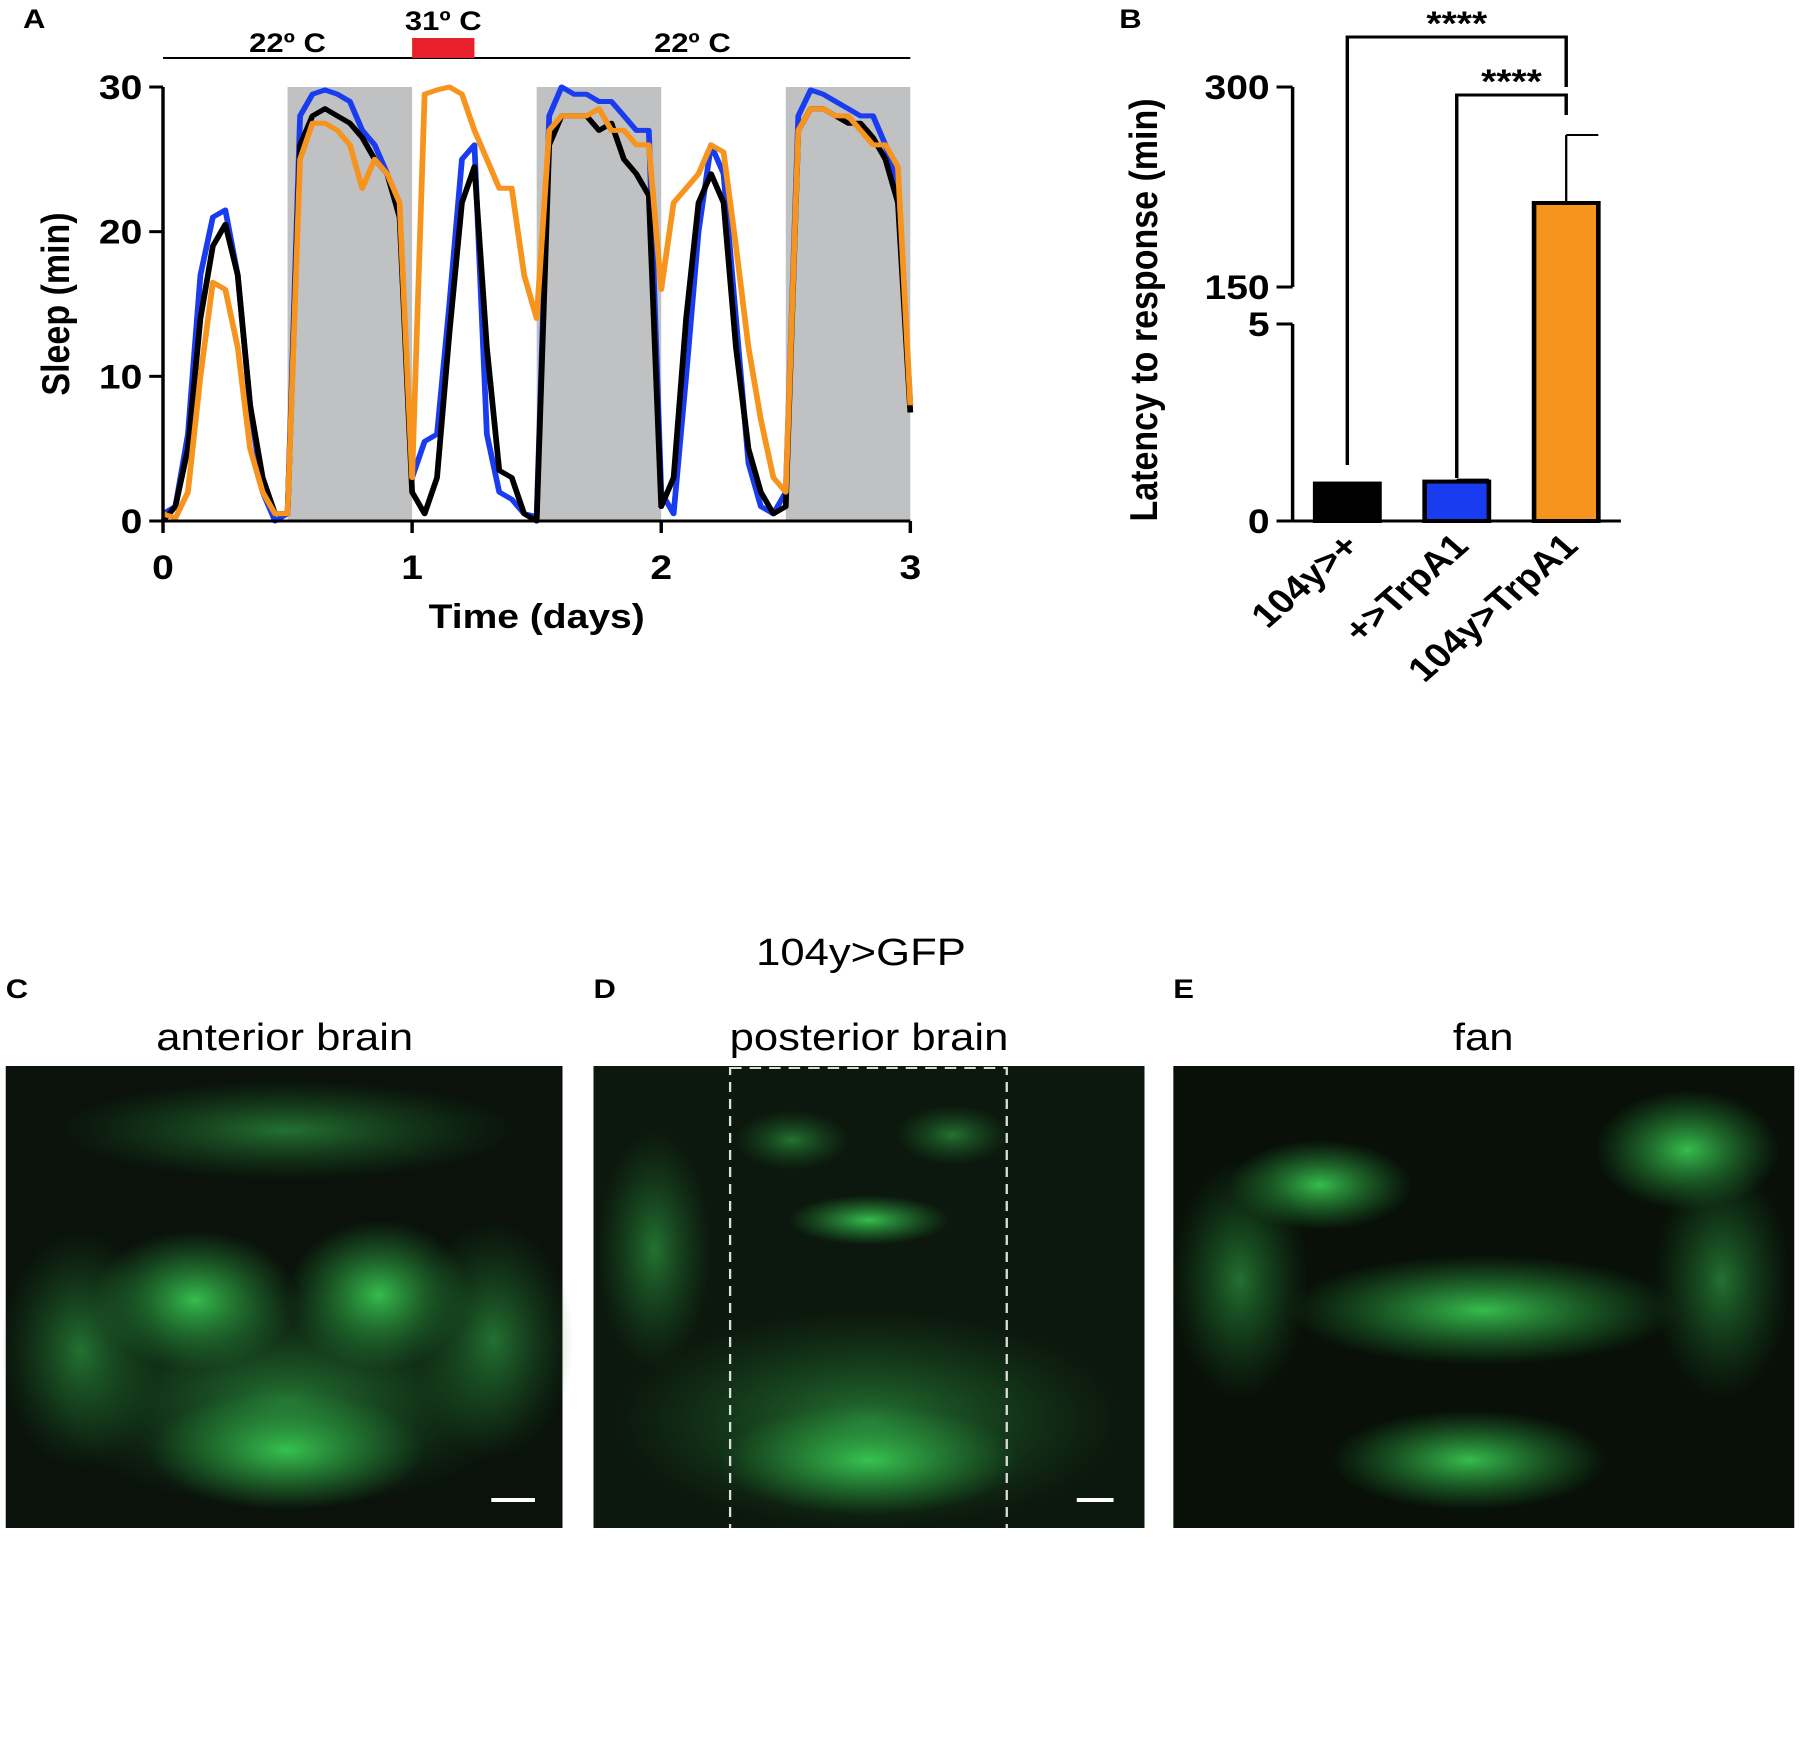  What do you see at coordinates (120, 377) in the screenshot?
I see `y-tick-label: 10` at bounding box center [120, 377].